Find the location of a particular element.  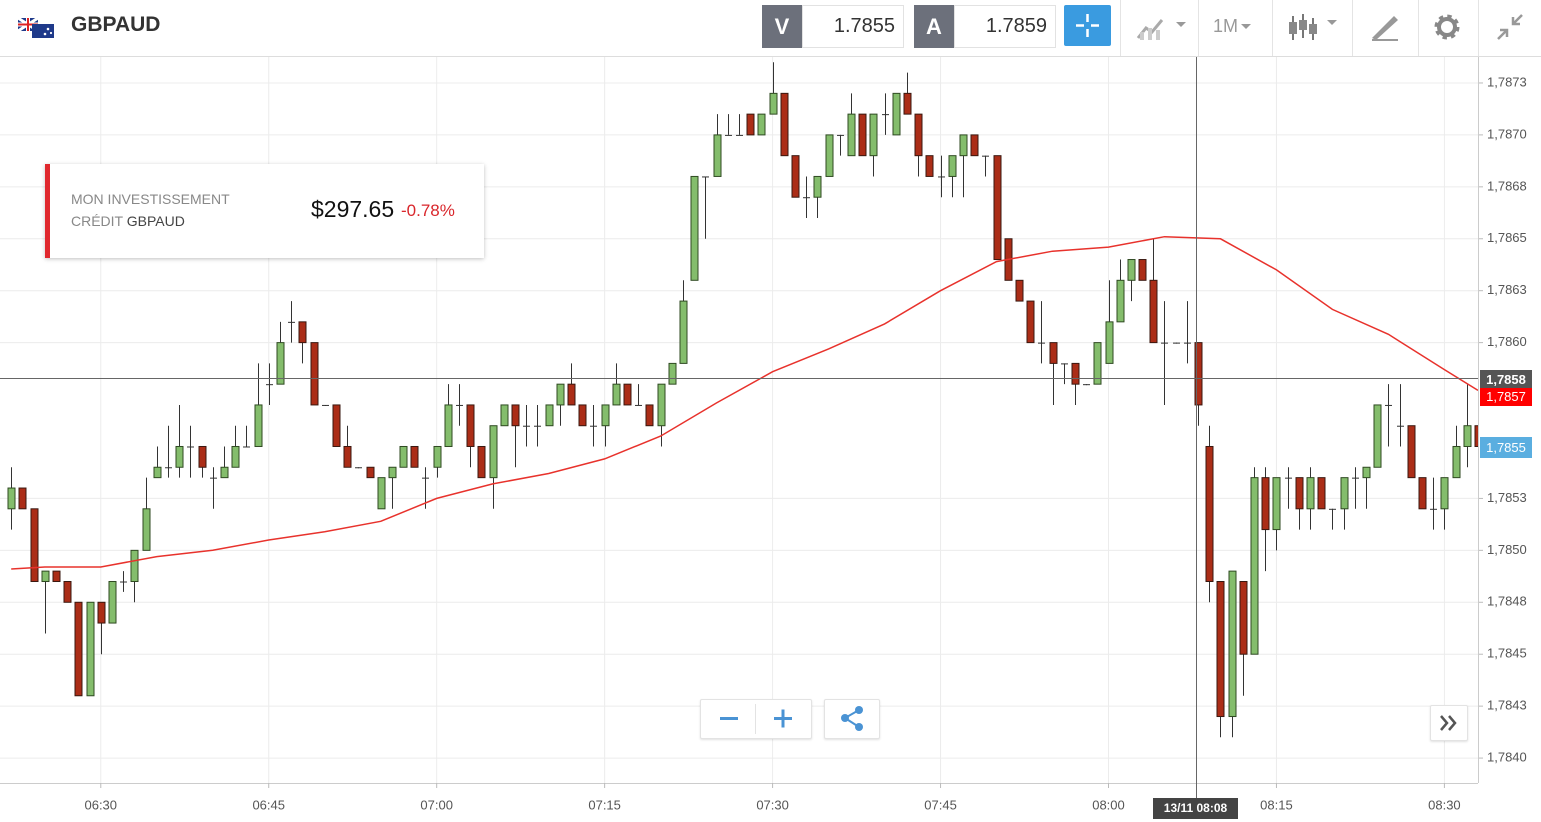

chart-type-button is located at coordinates (1163, 28).